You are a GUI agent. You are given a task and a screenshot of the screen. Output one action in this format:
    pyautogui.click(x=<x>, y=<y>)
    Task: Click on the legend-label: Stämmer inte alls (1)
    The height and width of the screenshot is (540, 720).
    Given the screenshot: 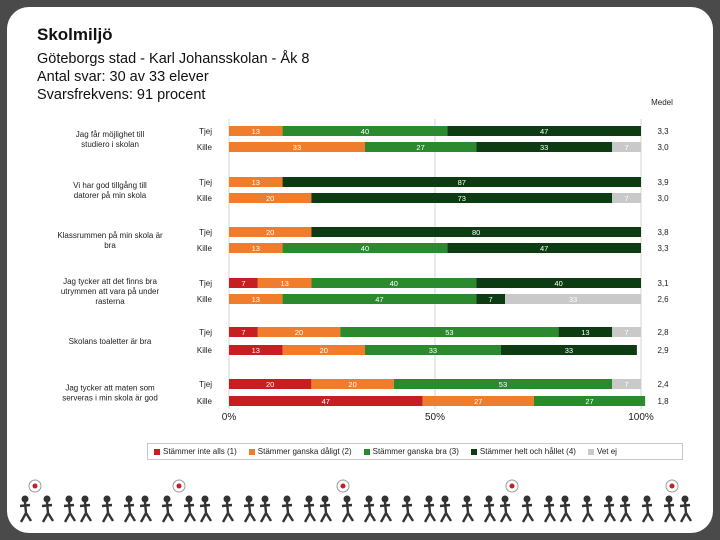 What is the action you would take?
    pyautogui.click(x=200, y=451)
    